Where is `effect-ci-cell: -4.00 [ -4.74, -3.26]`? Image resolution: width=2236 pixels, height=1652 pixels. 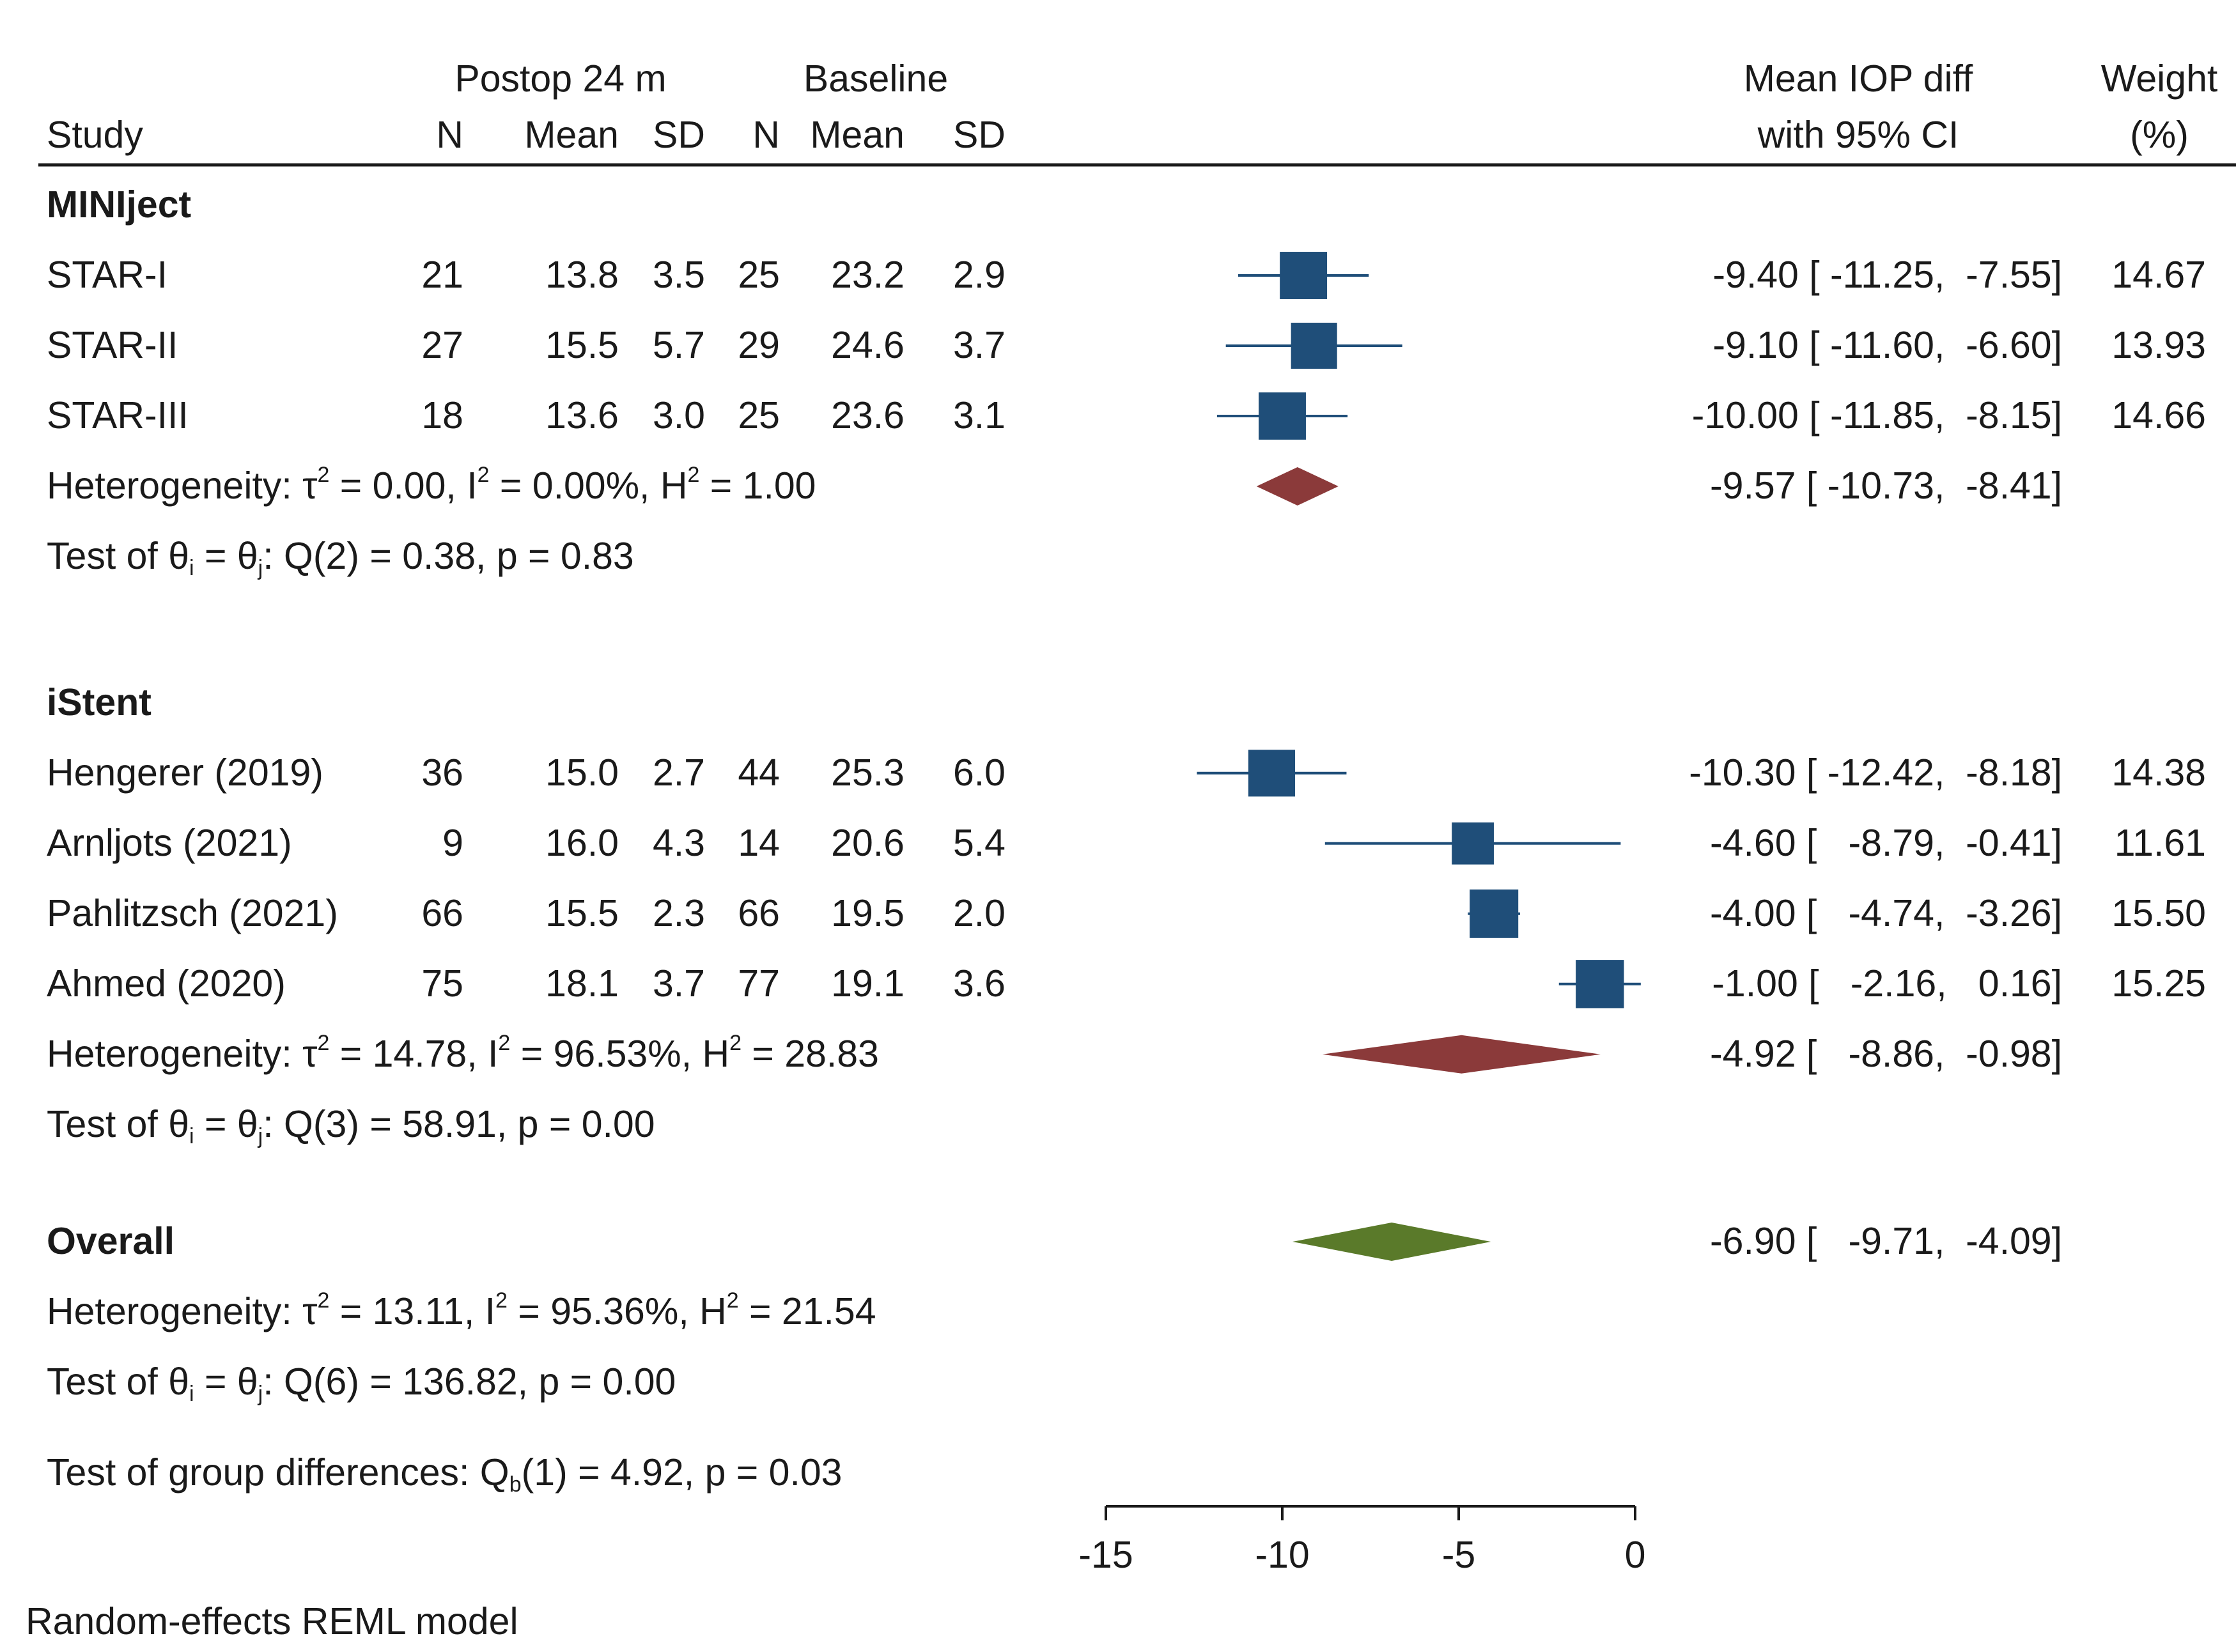 effect-ci-cell: -4.00 [ -4.74, -3.26] is located at coordinates (1886, 913).